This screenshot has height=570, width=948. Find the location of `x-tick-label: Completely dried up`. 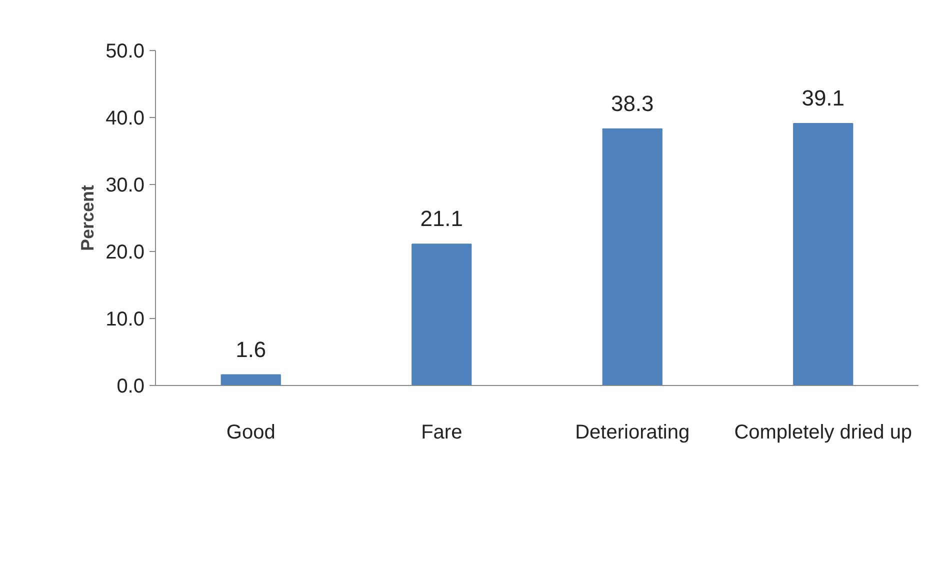

x-tick-label: Completely dried up is located at coordinates (823, 433).